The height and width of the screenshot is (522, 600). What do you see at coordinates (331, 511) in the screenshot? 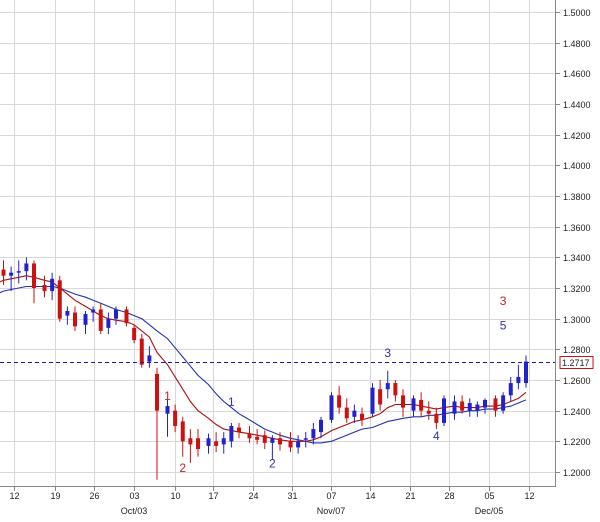
I see `month-label: Nov/07` at bounding box center [331, 511].